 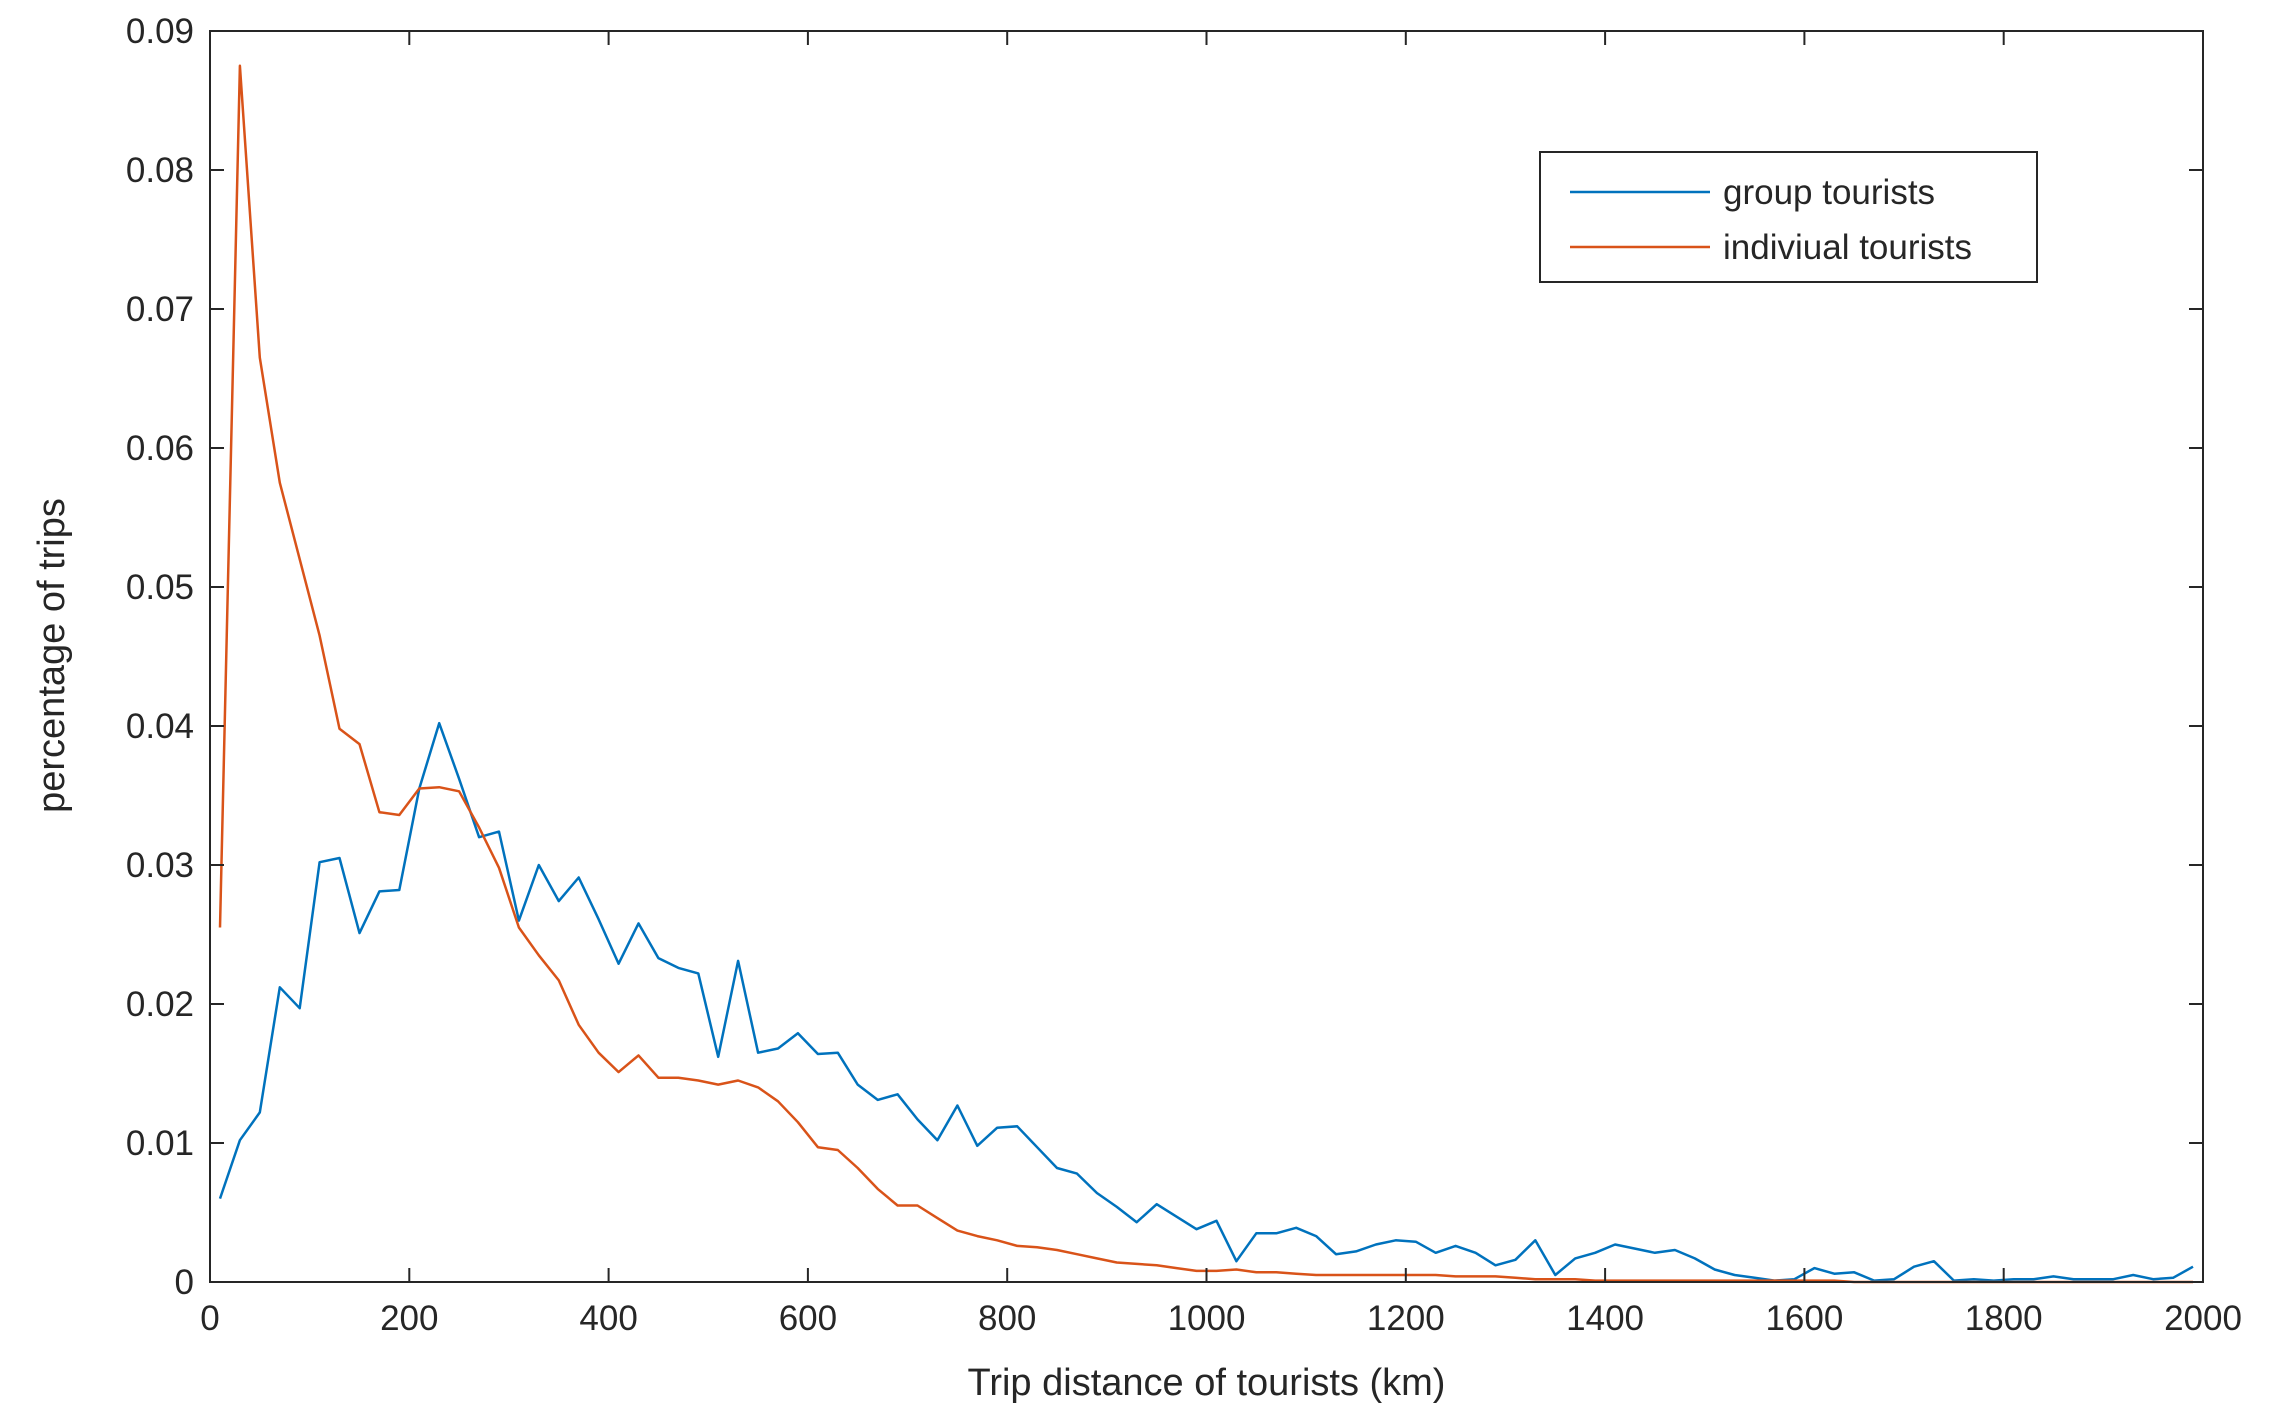 I want to click on y-tick-label: 0.03, so click(x=160, y=865).